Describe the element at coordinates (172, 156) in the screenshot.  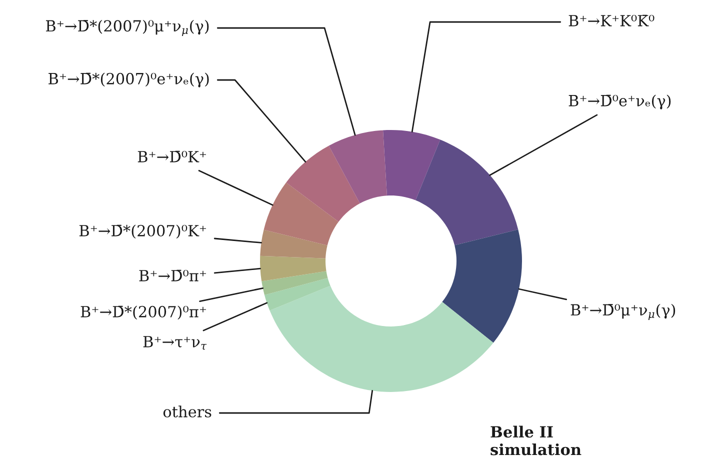
I see `slice-label: B⁺→D̄⁰K⁺` at that location.